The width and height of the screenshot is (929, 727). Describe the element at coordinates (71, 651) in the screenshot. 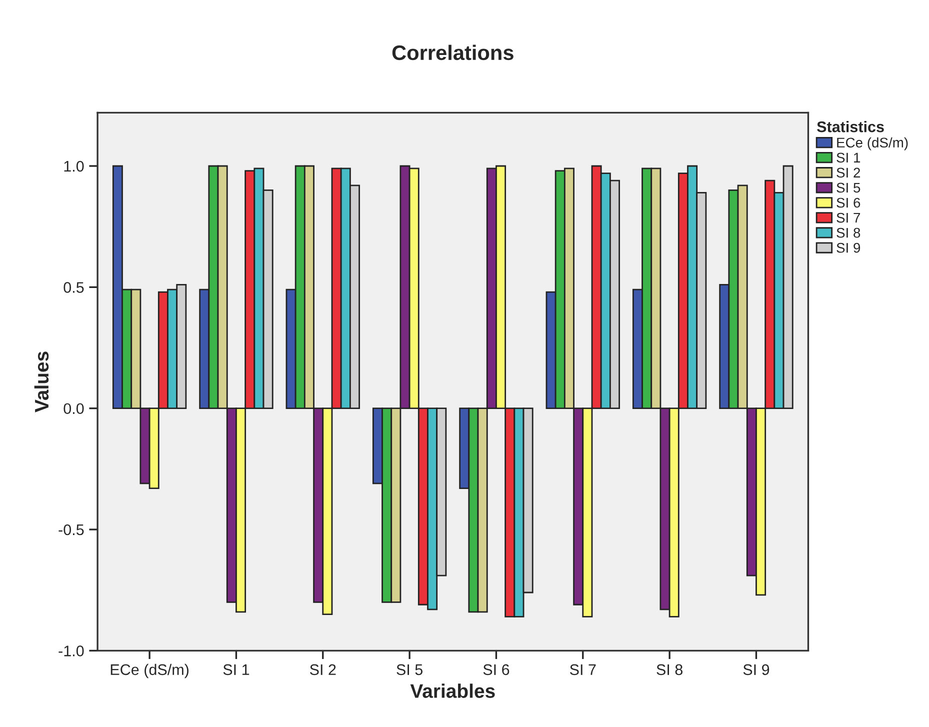

I see `y-tick-label: -1.0` at that location.